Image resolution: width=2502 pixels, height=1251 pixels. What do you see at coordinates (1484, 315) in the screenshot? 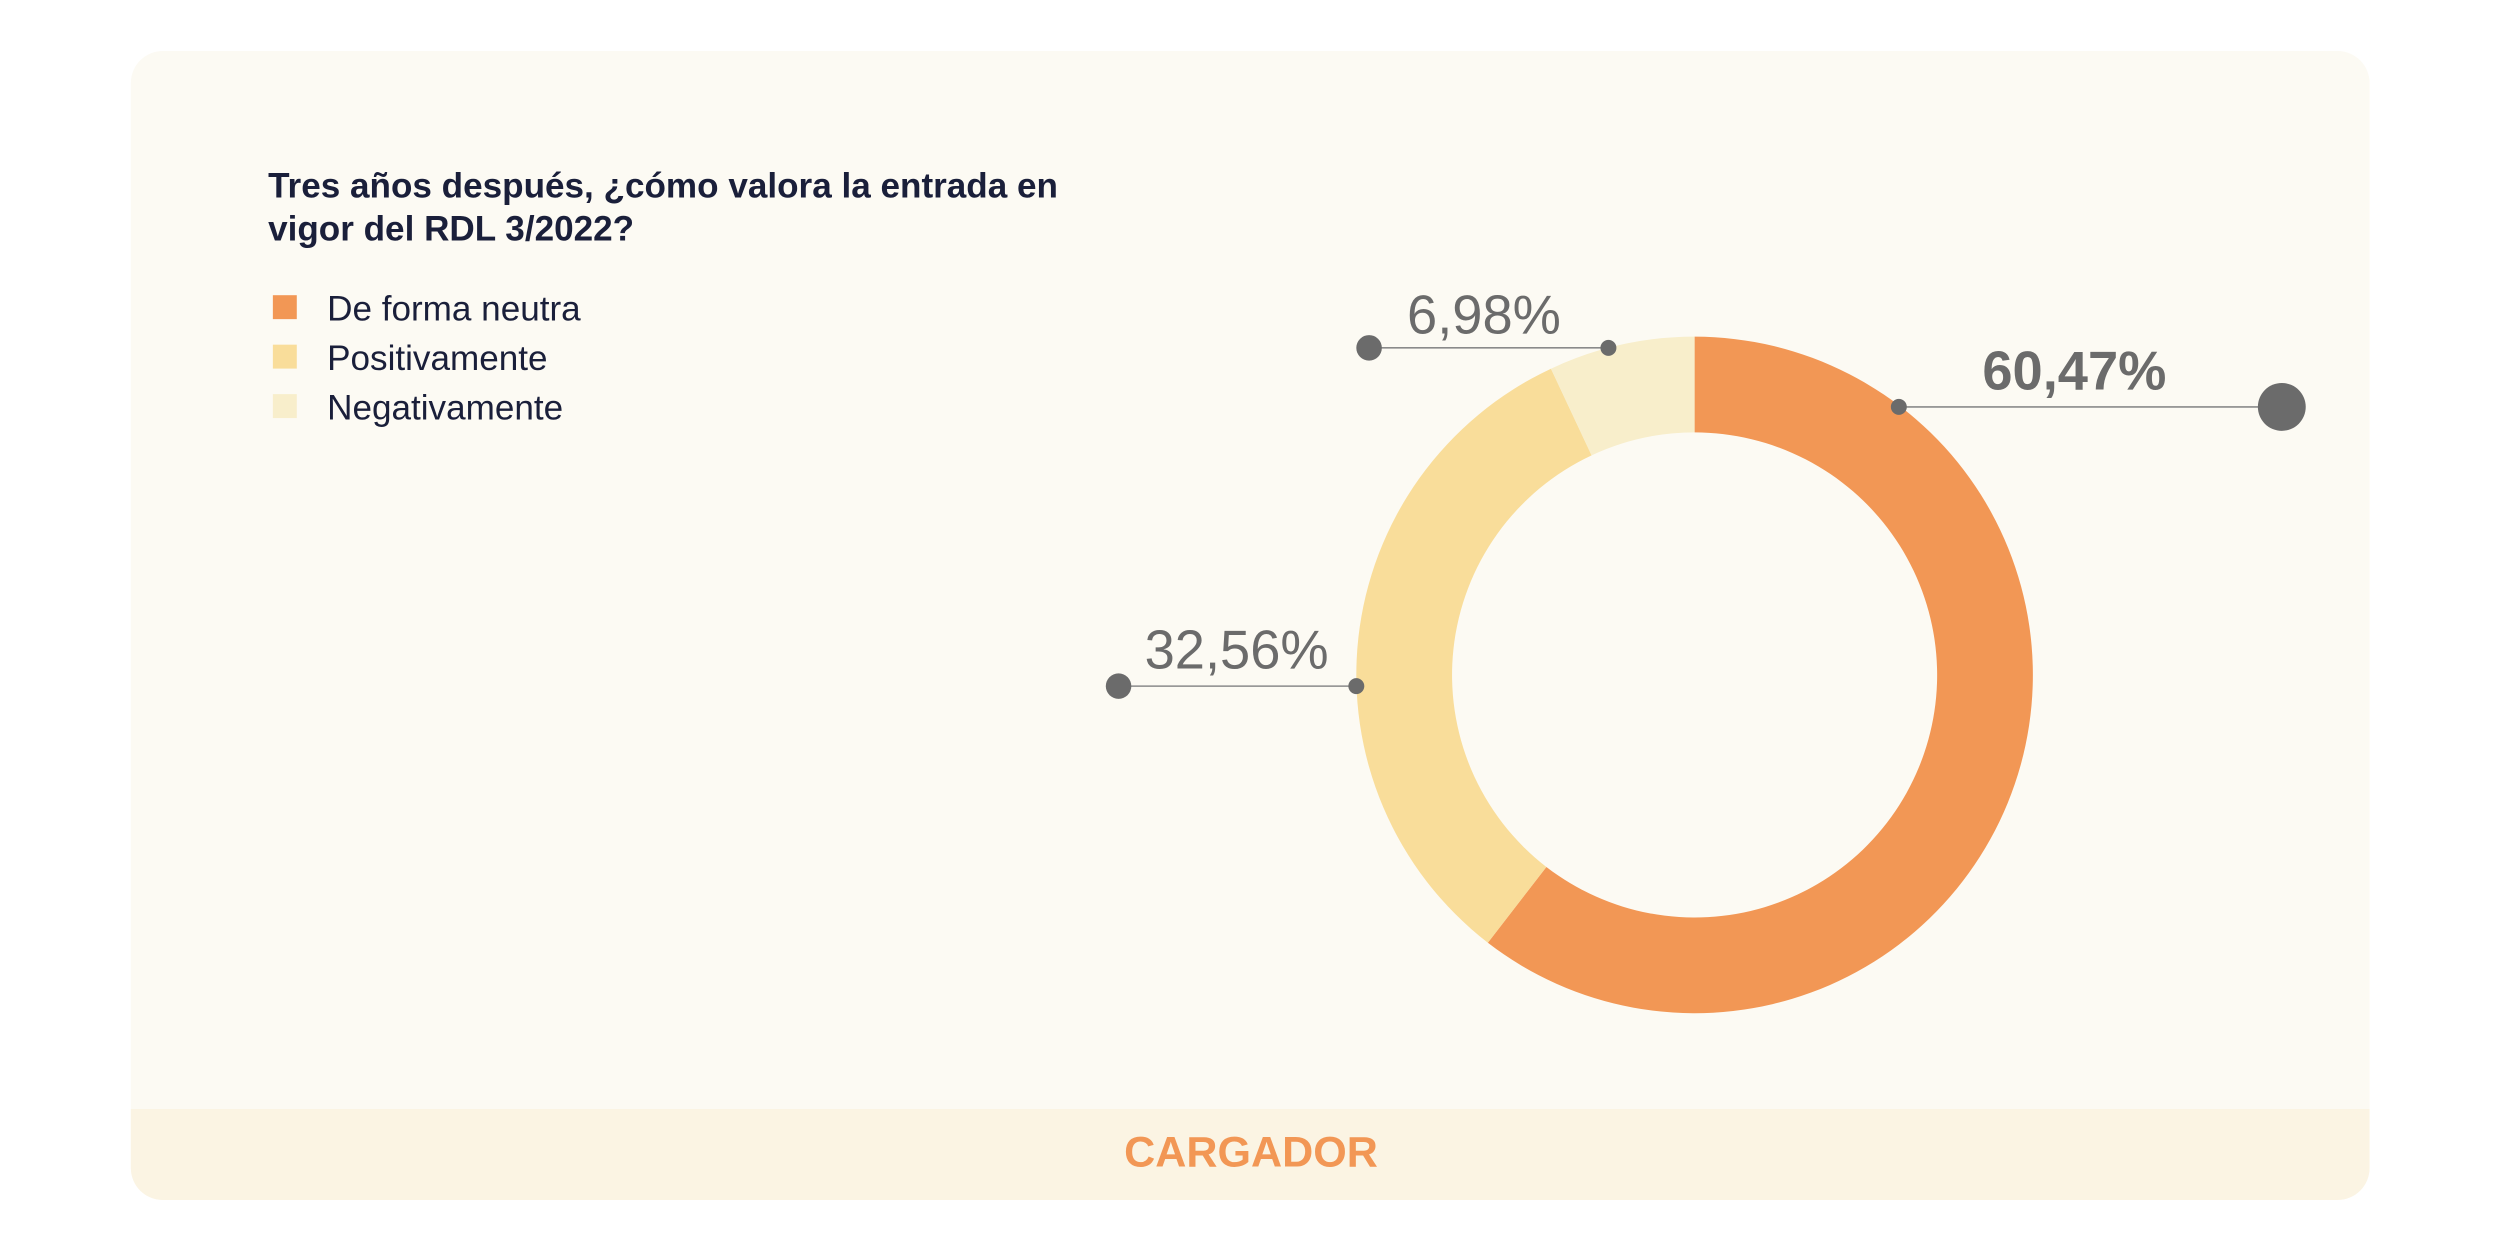
I see `value-label: 6,98%` at bounding box center [1484, 315].